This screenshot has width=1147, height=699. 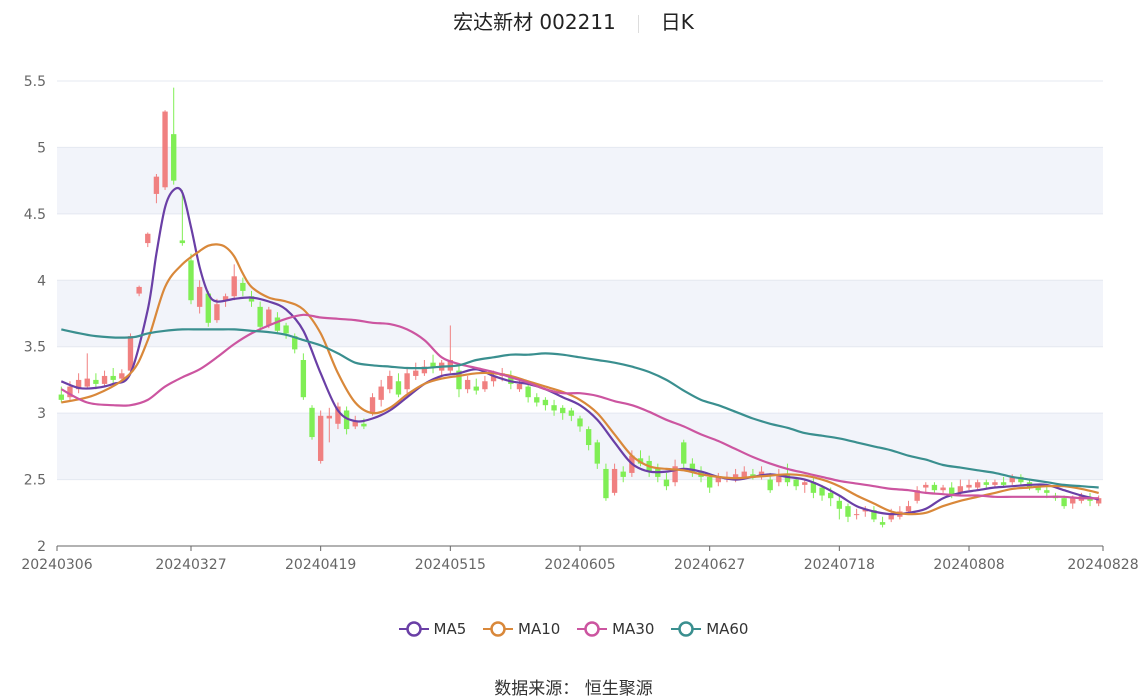 What do you see at coordinates (450, 565) in the screenshot?
I see `x-tick-label: 20240515` at bounding box center [450, 565].